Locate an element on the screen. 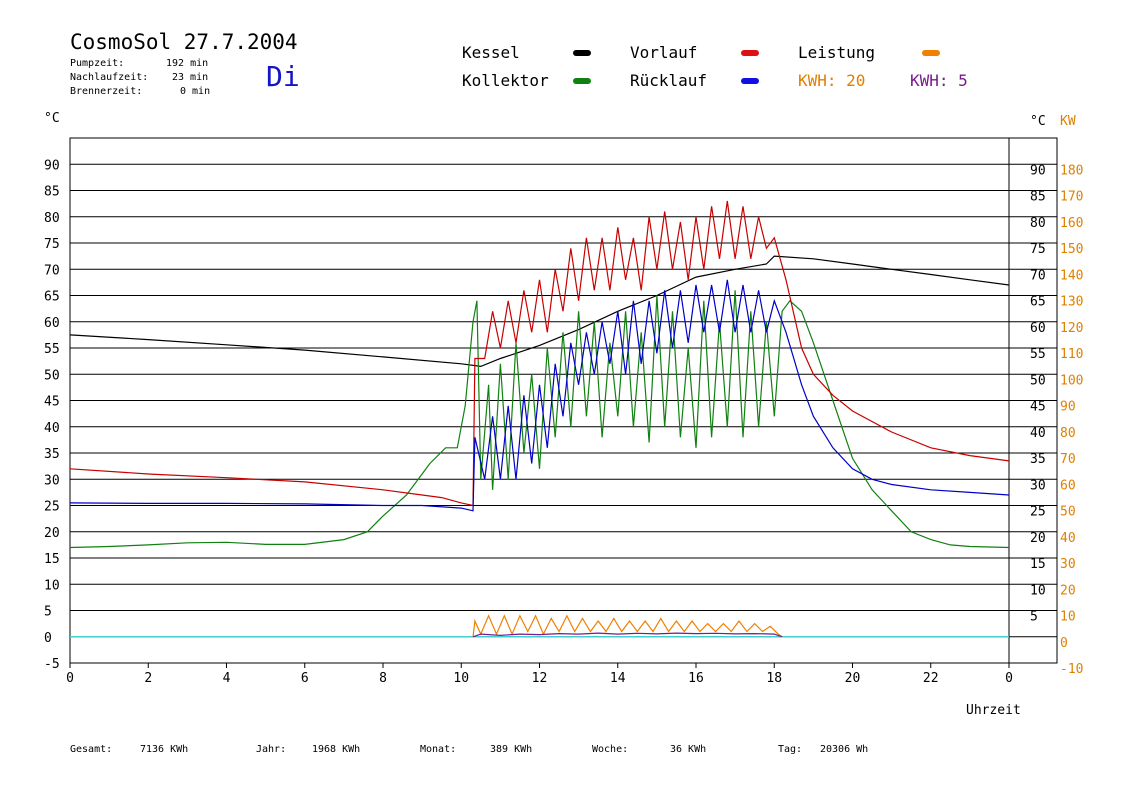 The image size is (1148, 812). brennerzeit-value: 0 min is located at coordinates (195, 91).